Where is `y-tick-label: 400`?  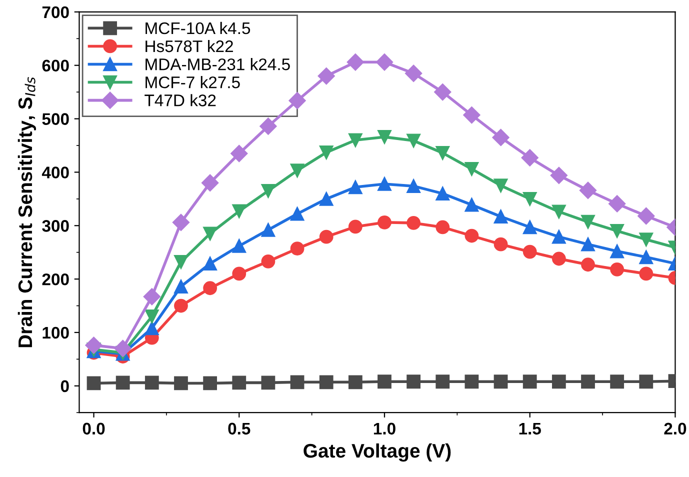
y-tick-label: 400 is located at coordinates (55, 172).